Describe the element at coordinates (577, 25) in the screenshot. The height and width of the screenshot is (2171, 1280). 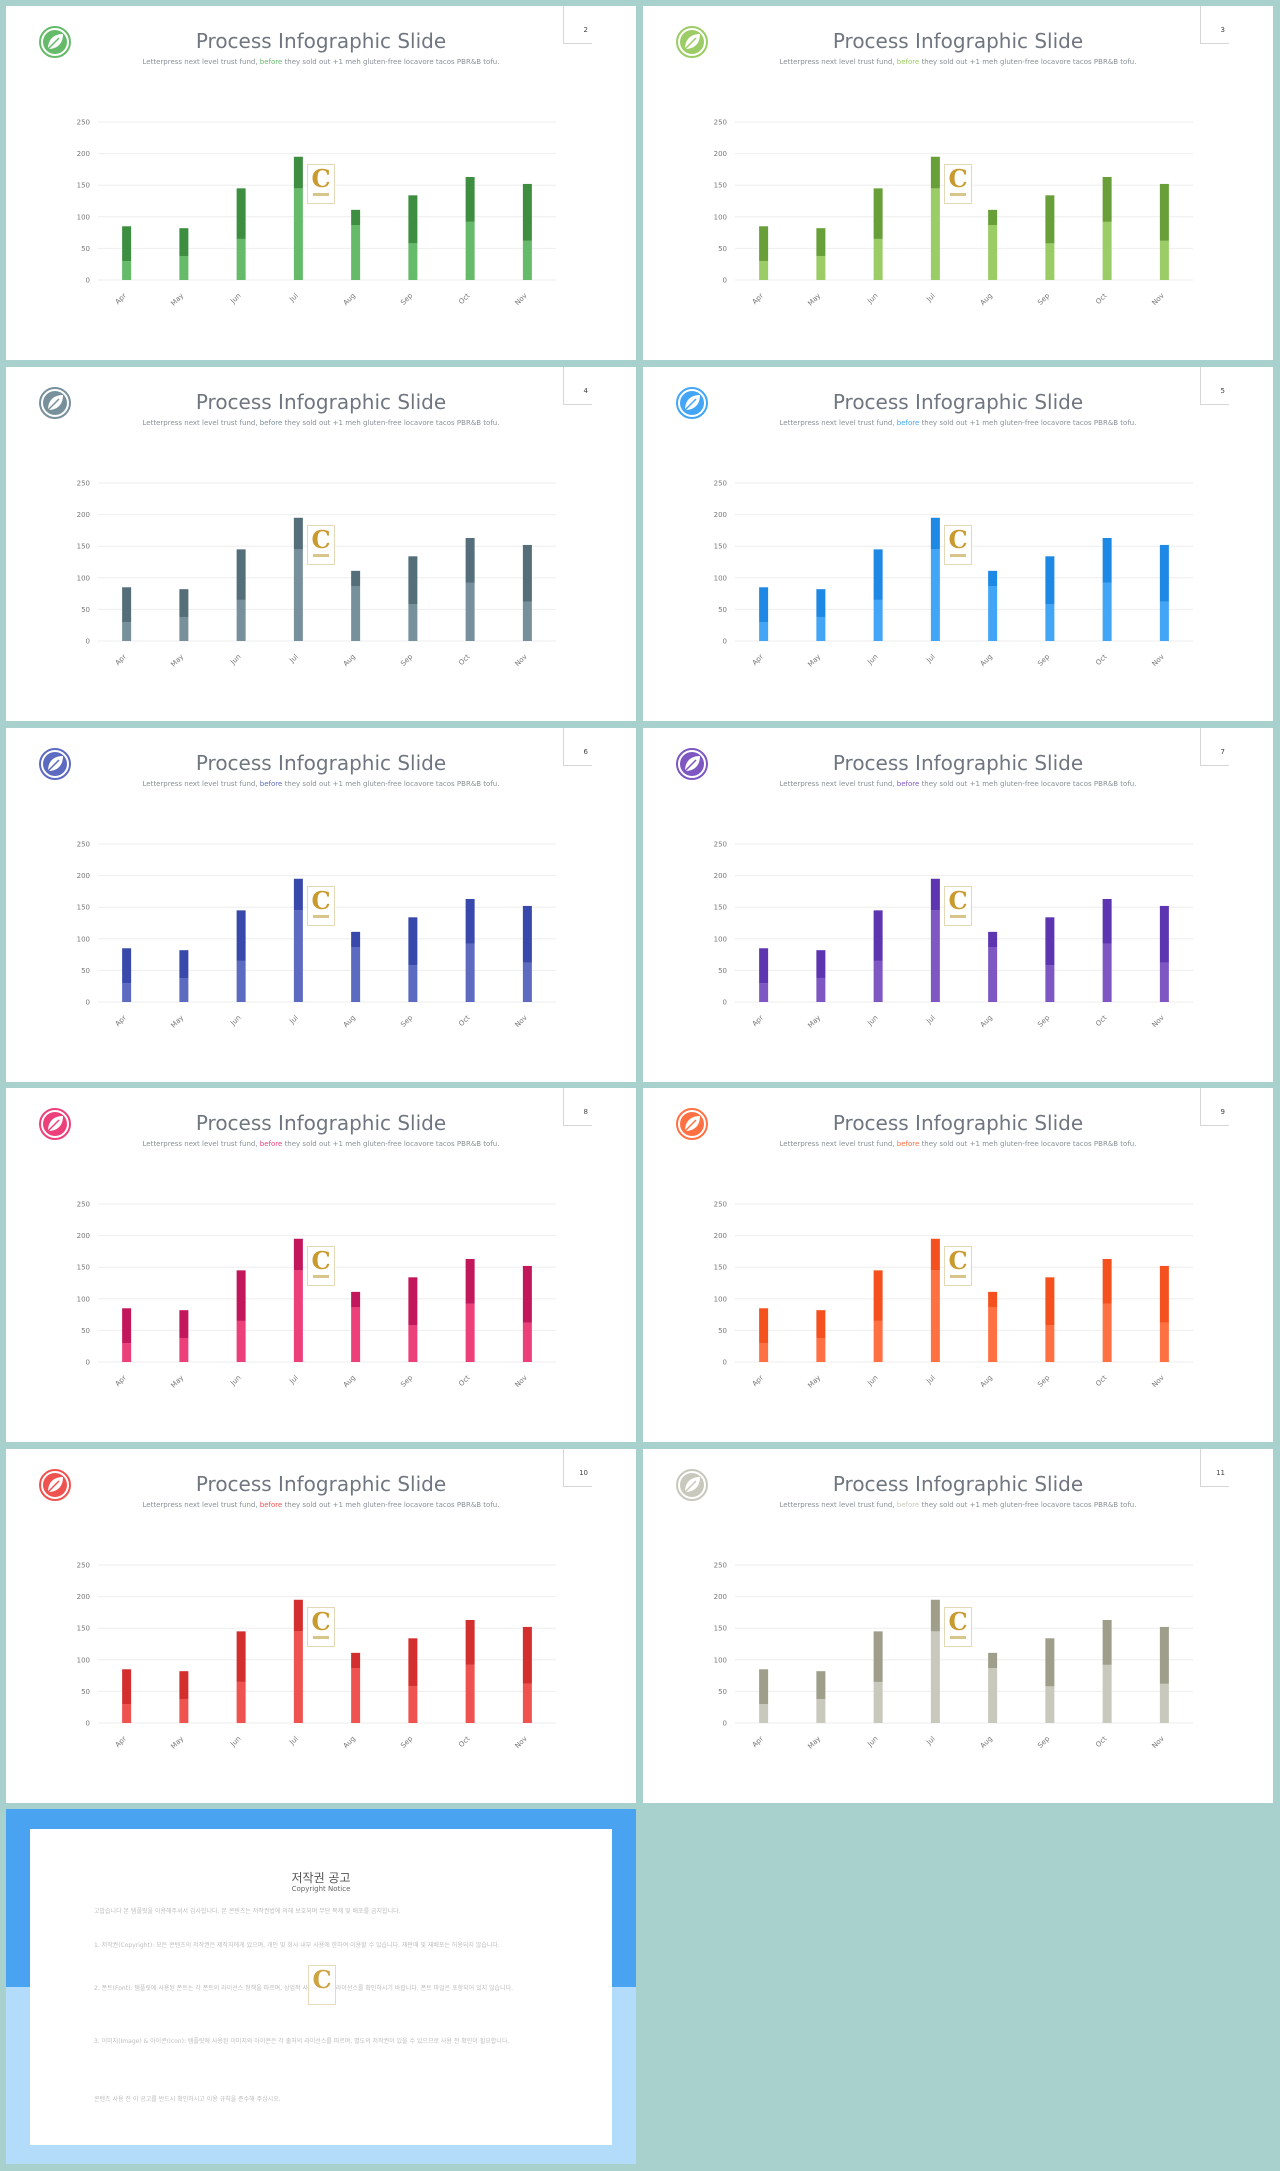
I see `slide-number-tab: 2` at that location.